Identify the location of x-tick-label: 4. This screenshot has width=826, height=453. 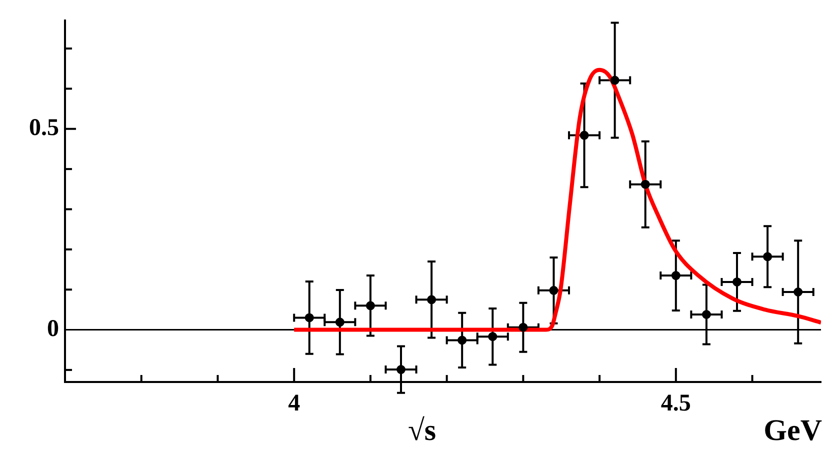
(294, 403).